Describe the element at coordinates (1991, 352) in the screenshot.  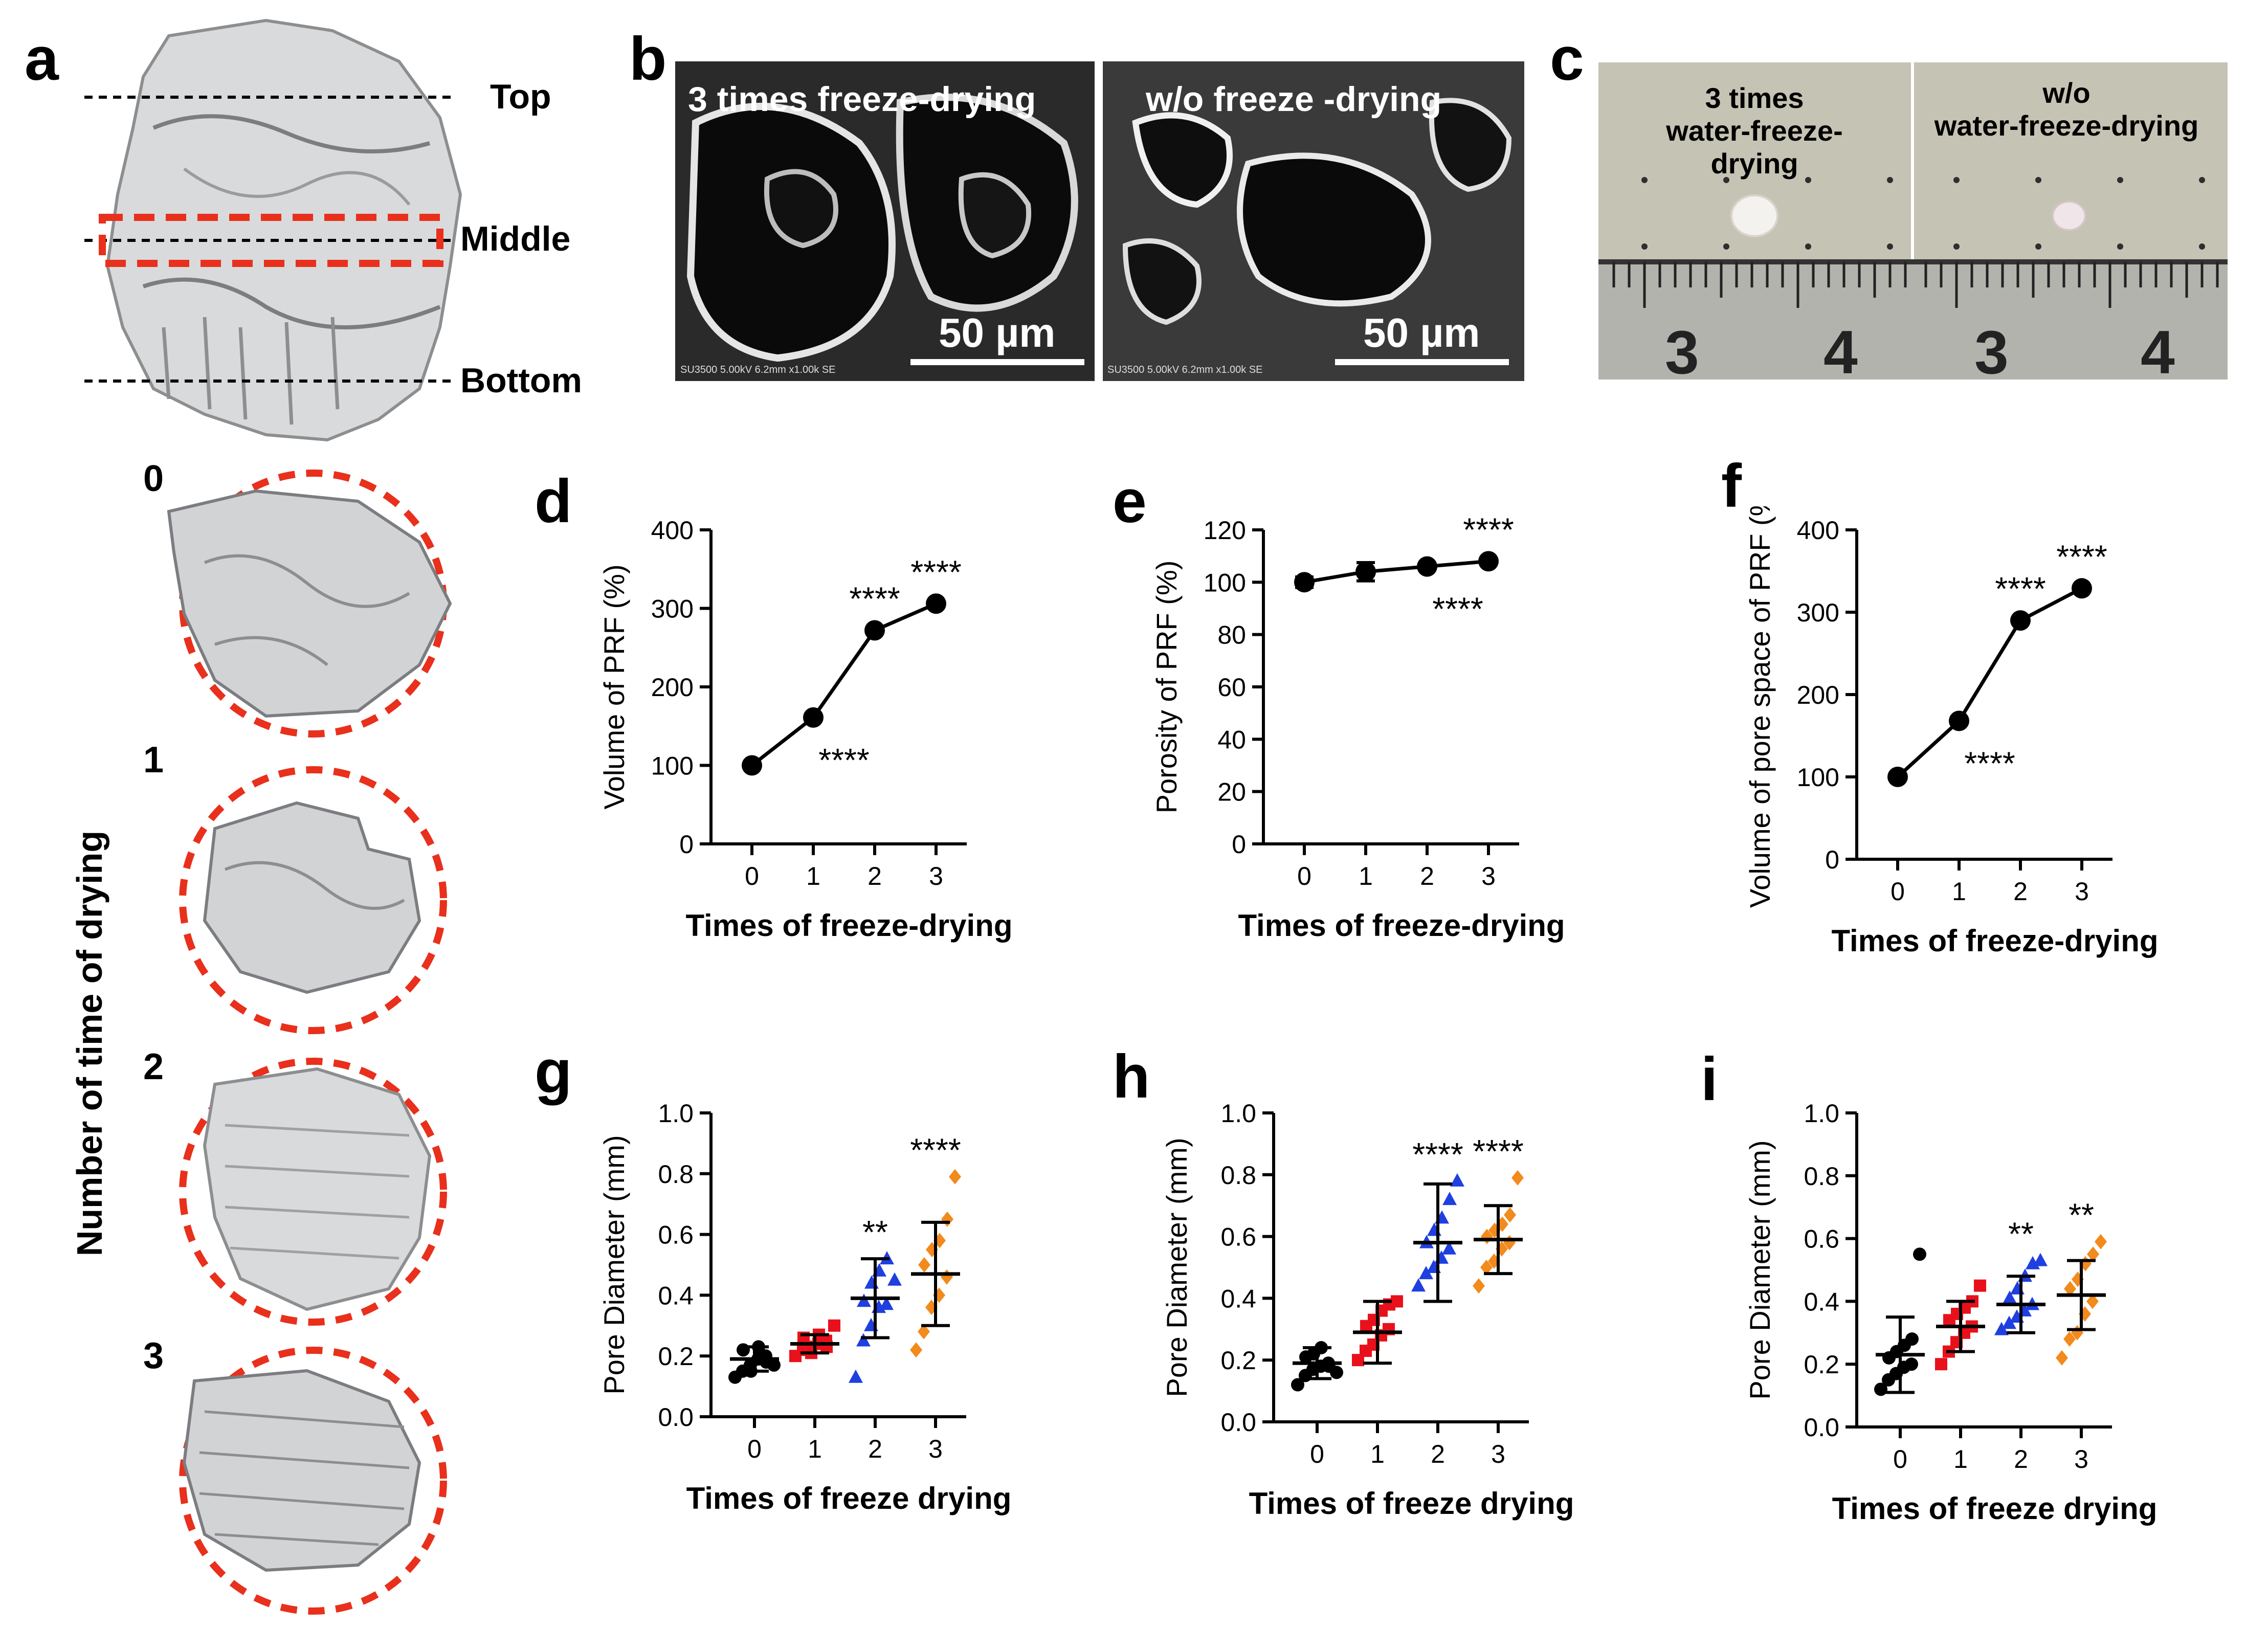
I see `ruler-right-3: 3` at that location.